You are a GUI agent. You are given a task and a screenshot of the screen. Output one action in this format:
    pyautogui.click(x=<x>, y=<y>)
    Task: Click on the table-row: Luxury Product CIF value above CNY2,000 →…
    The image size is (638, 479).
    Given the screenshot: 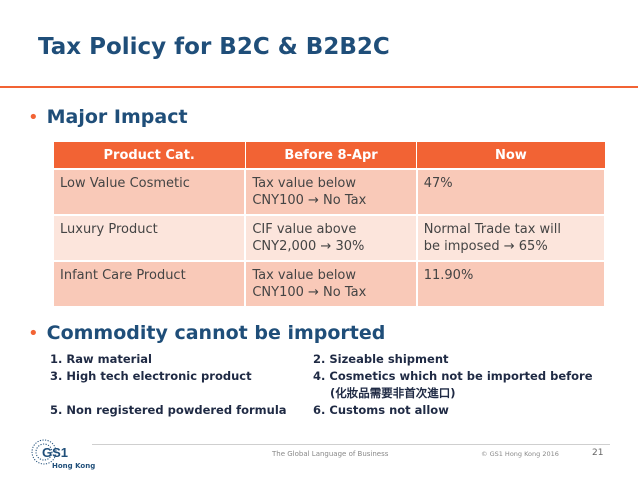 What is the action you would take?
    pyautogui.click(x=329, y=238)
    